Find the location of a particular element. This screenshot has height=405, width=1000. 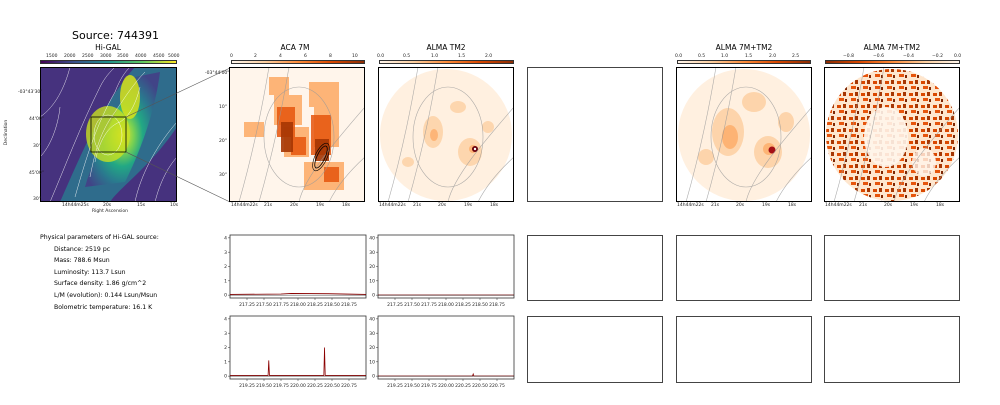

combo-neg-xtick: 20s is located at coordinates (888, 205).